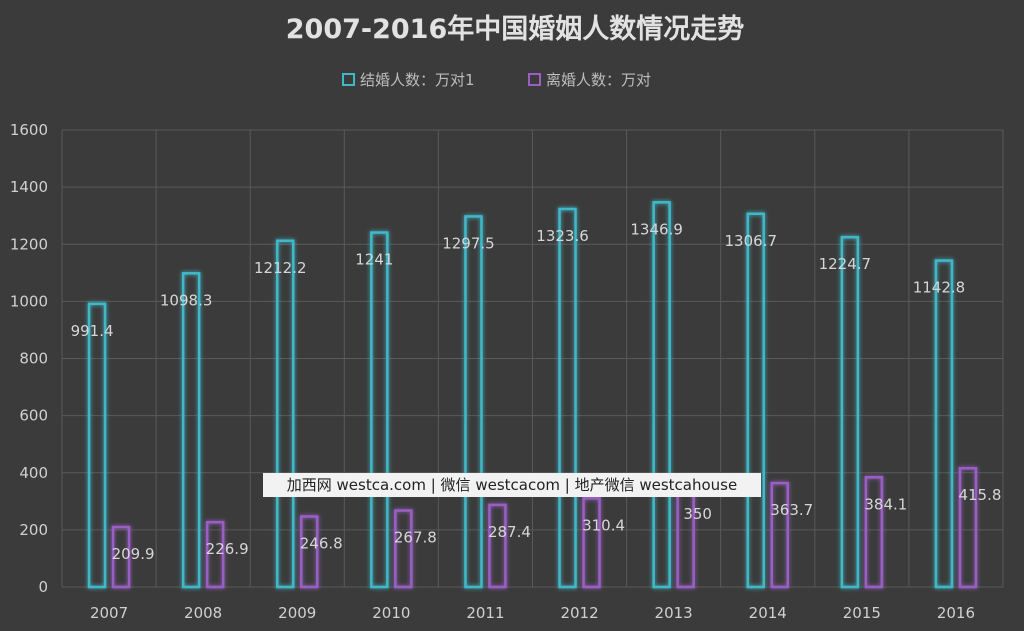 This screenshot has width=1024, height=631. Describe the element at coordinates (29, 187) in the screenshot. I see `y-tick-label: 1400` at that location.